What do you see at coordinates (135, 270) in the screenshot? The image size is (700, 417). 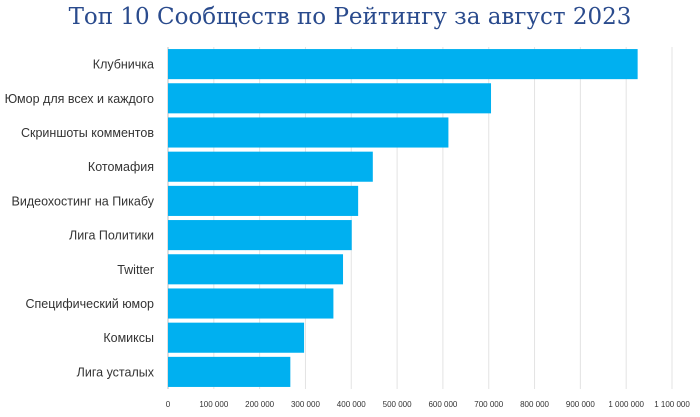 I see `category-label: Twitter` at bounding box center [135, 270].